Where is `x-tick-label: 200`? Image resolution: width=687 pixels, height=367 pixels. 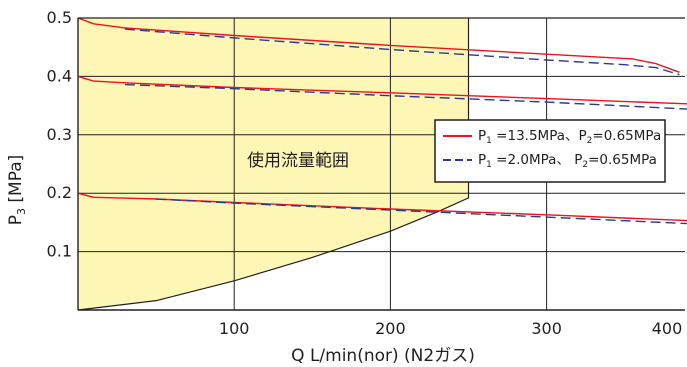 x-tick-label: 200 is located at coordinates (390, 328).